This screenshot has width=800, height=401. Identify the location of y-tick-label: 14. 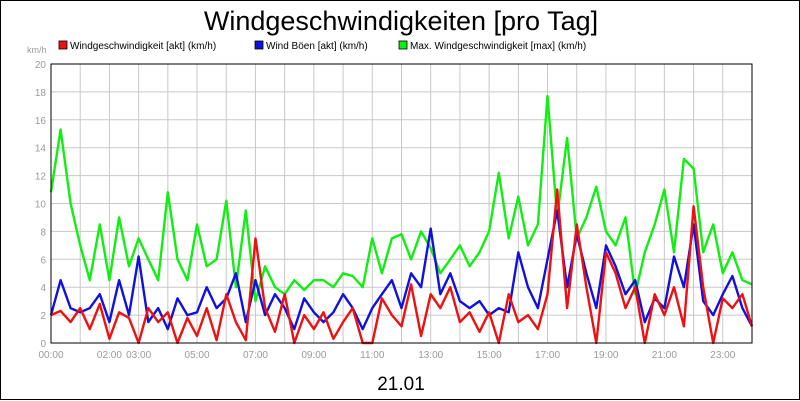
(41, 149).